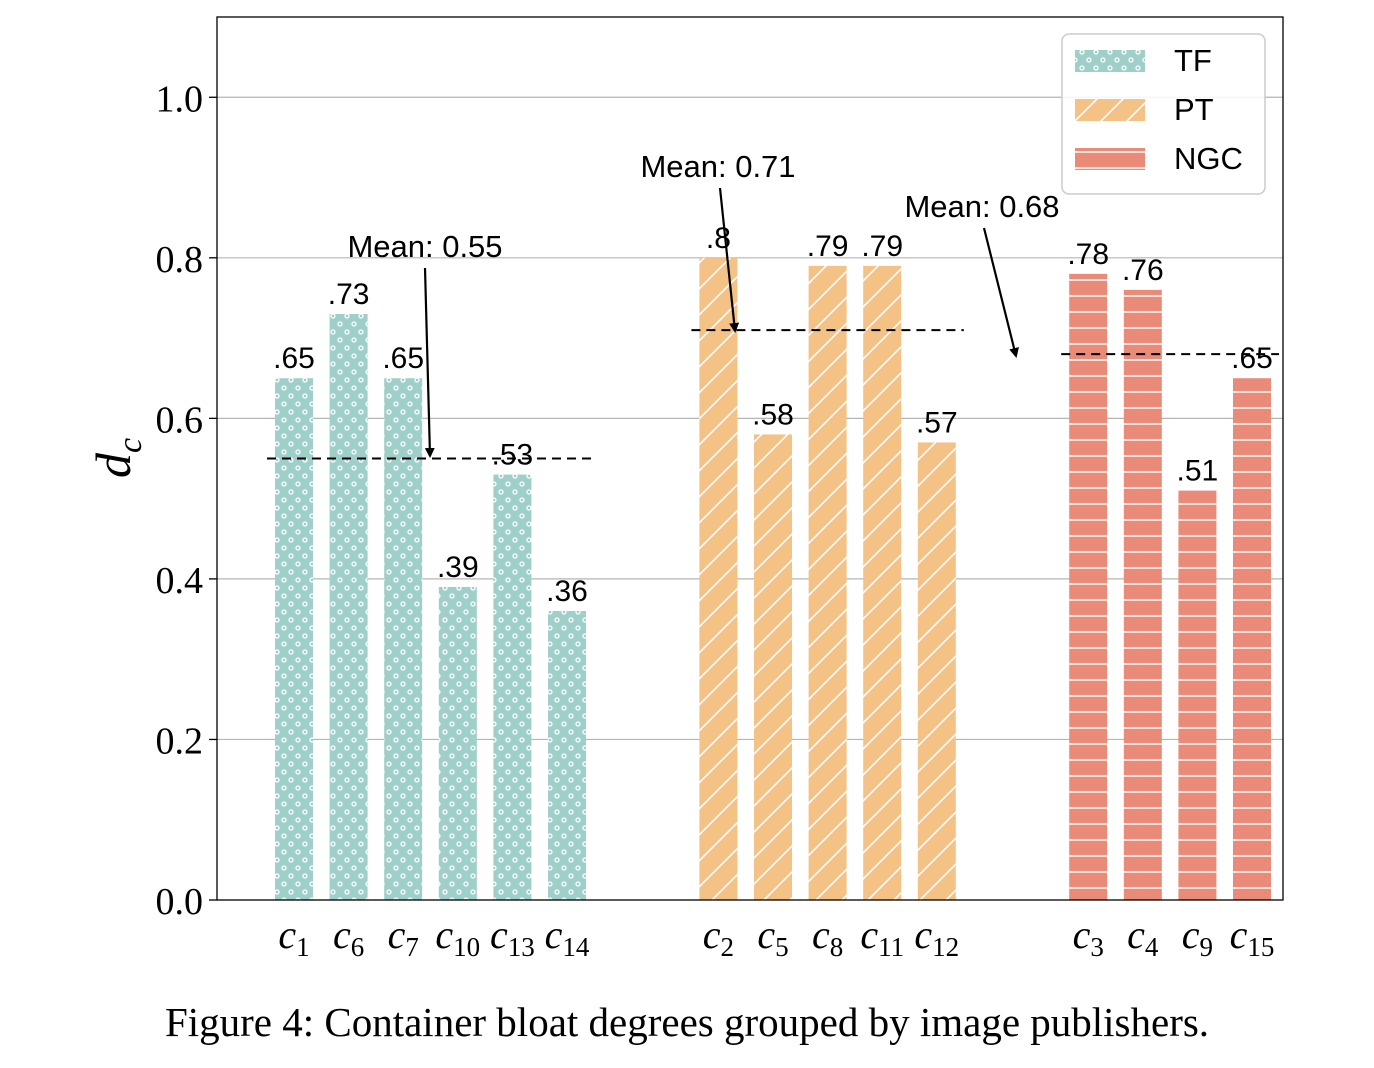 Image resolution: width=1374 pixels, height=1068 pixels. What do you see at coordinates (1088, 254) in the screenshot?
I see `value-label: .78` at bounding box center [1088, 254].